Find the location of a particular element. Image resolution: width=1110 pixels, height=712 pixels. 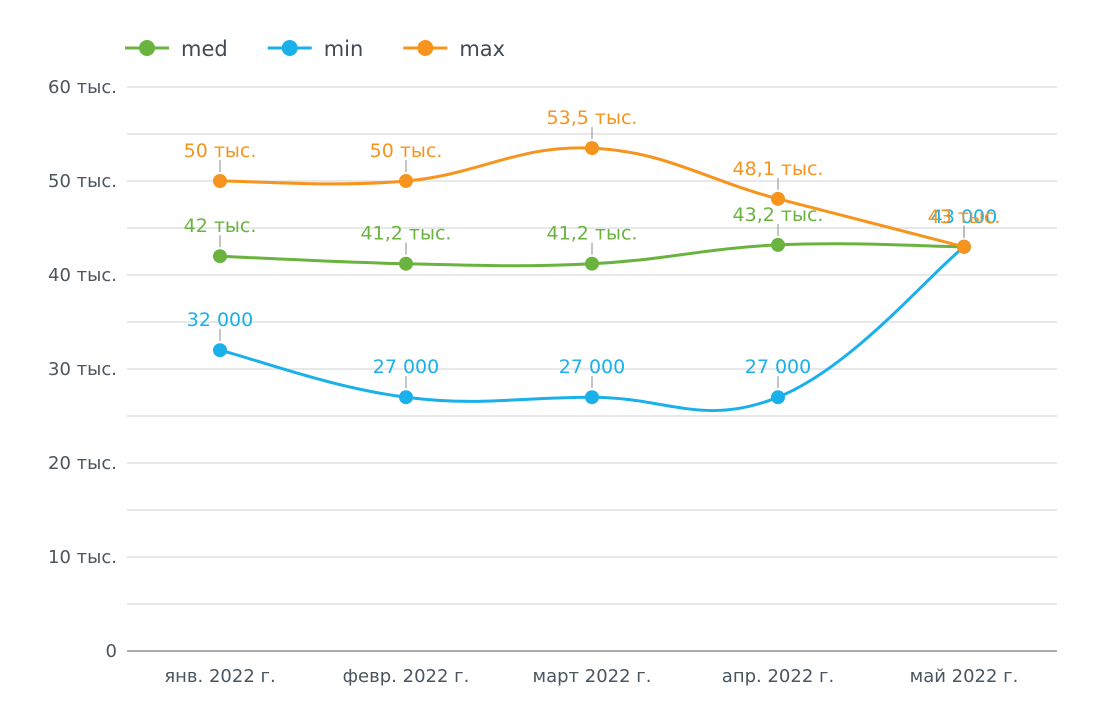

legend-item-min: min is located at coordinates (315, 49).